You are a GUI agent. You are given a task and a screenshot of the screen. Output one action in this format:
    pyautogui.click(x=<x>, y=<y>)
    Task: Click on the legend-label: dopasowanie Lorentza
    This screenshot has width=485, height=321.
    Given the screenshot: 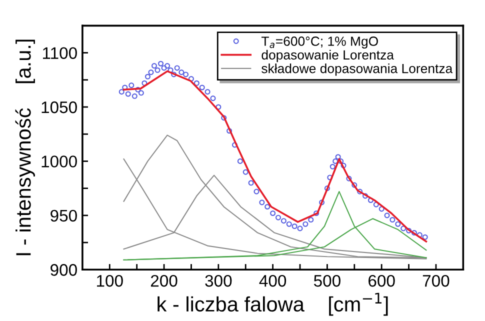 What is the action you would take?
    pyautogui.click(x=328, y=56)
    